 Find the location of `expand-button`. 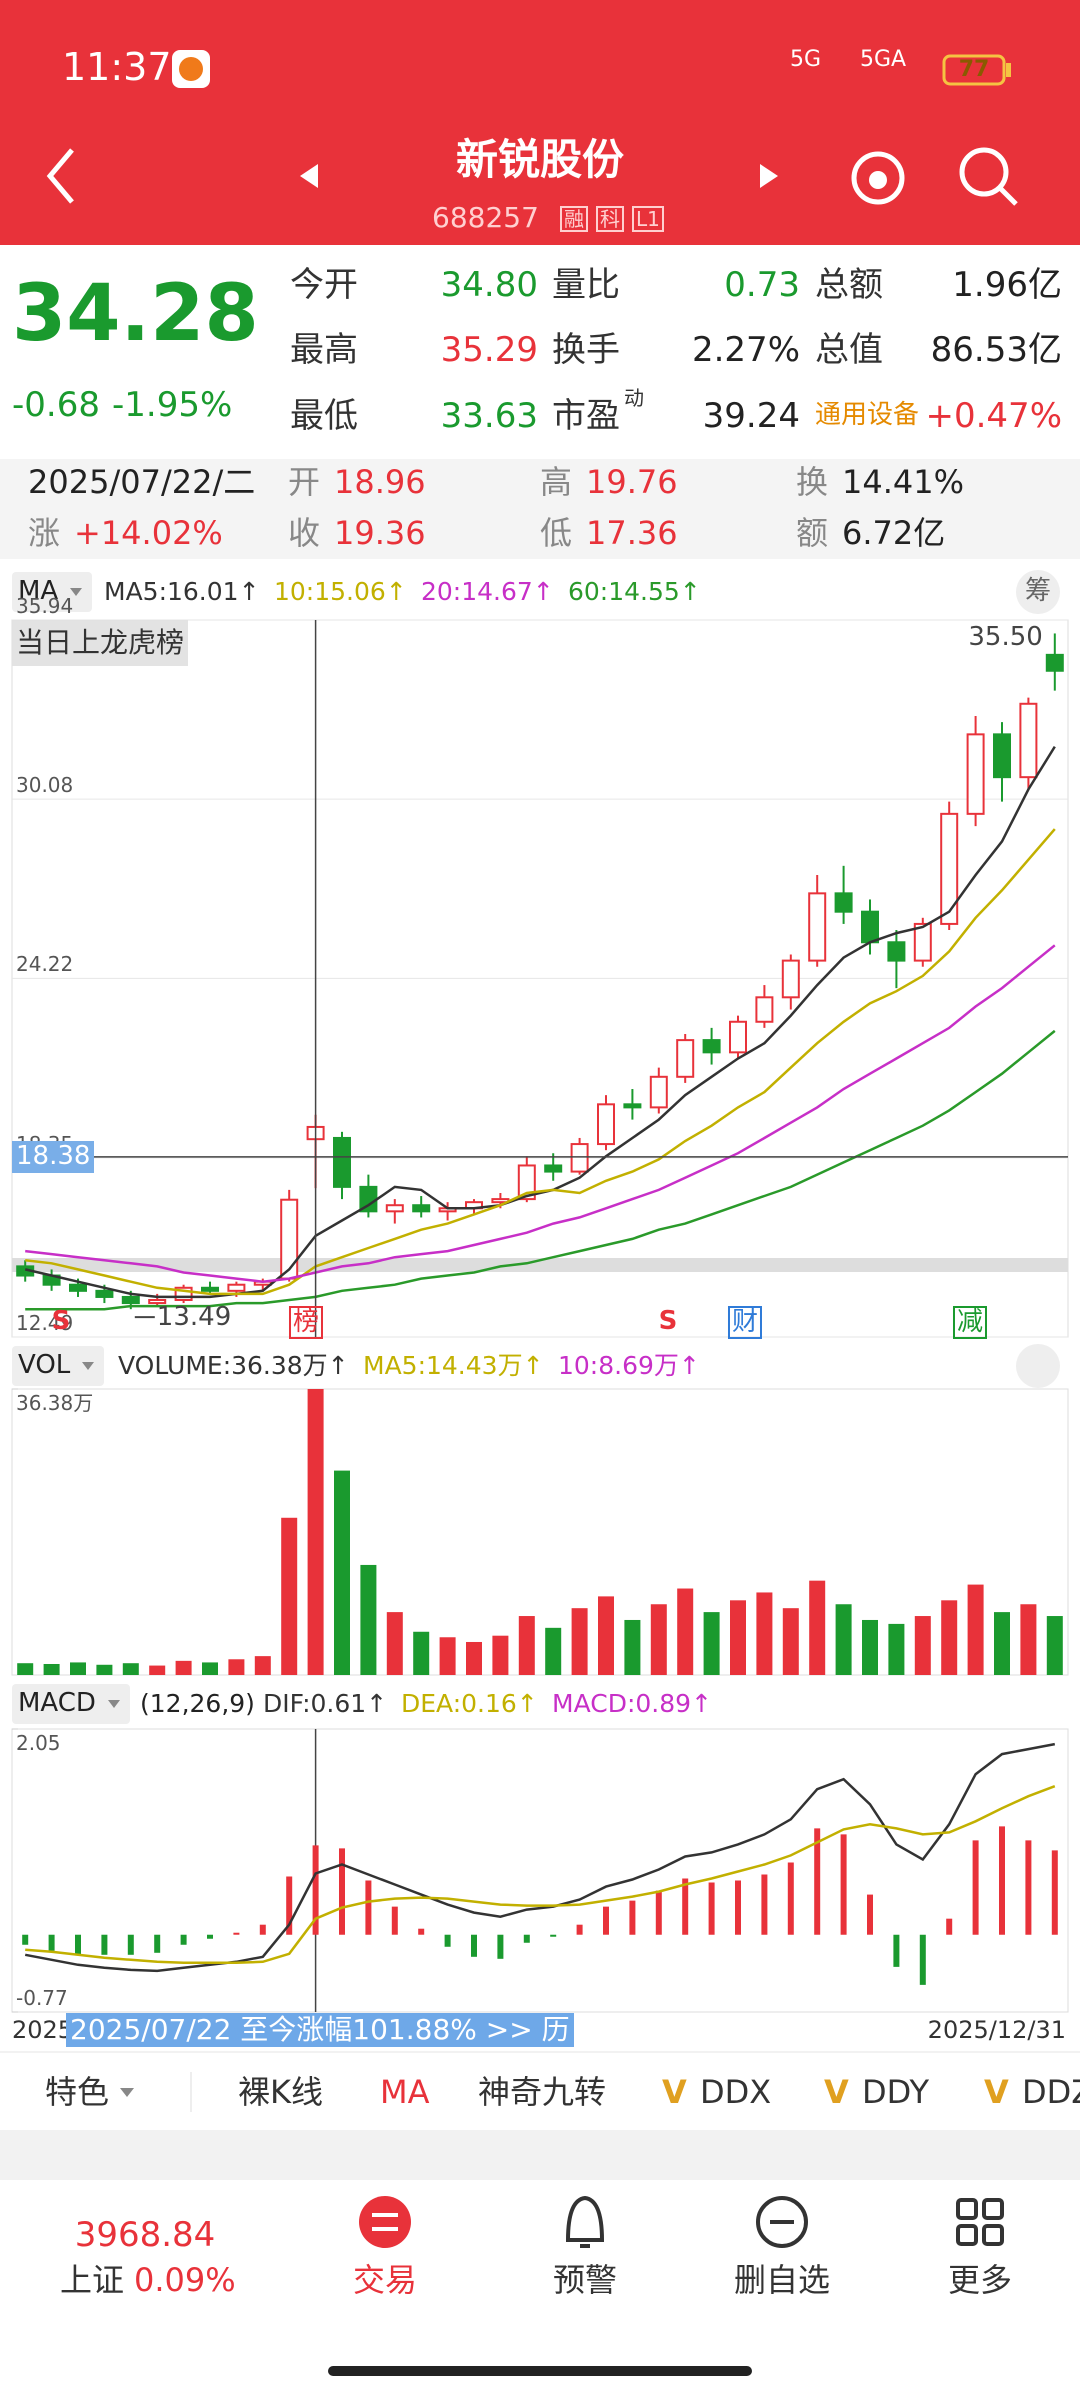

expand-button is located at coordinates (1038, 1366).